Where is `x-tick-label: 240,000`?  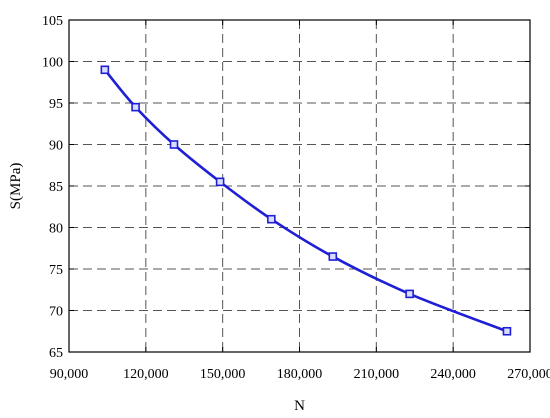
x-tick-label: 240,000 is located at coordinates (453, 374).